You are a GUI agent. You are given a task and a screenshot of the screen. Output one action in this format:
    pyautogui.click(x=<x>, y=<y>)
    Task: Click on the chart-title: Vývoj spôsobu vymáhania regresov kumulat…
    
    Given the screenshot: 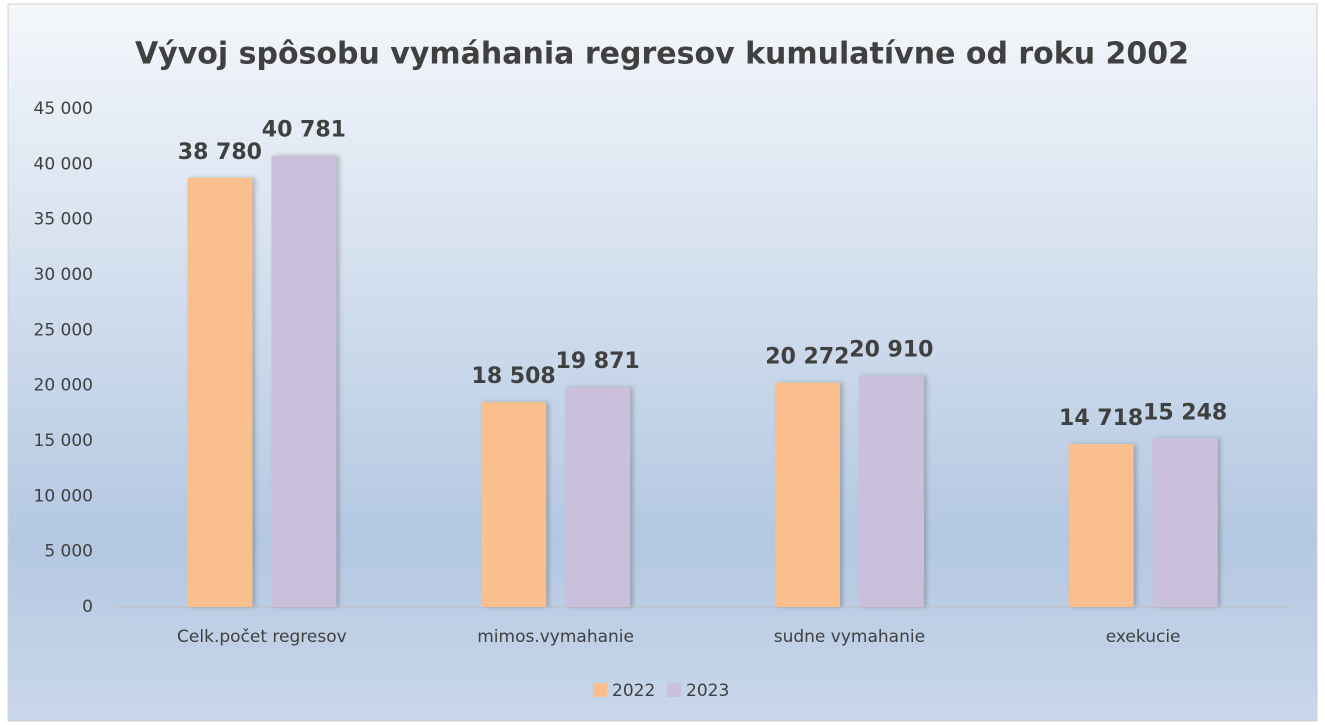 What is the action you would take?
    pyautogui.click(x=662, y=54)
    